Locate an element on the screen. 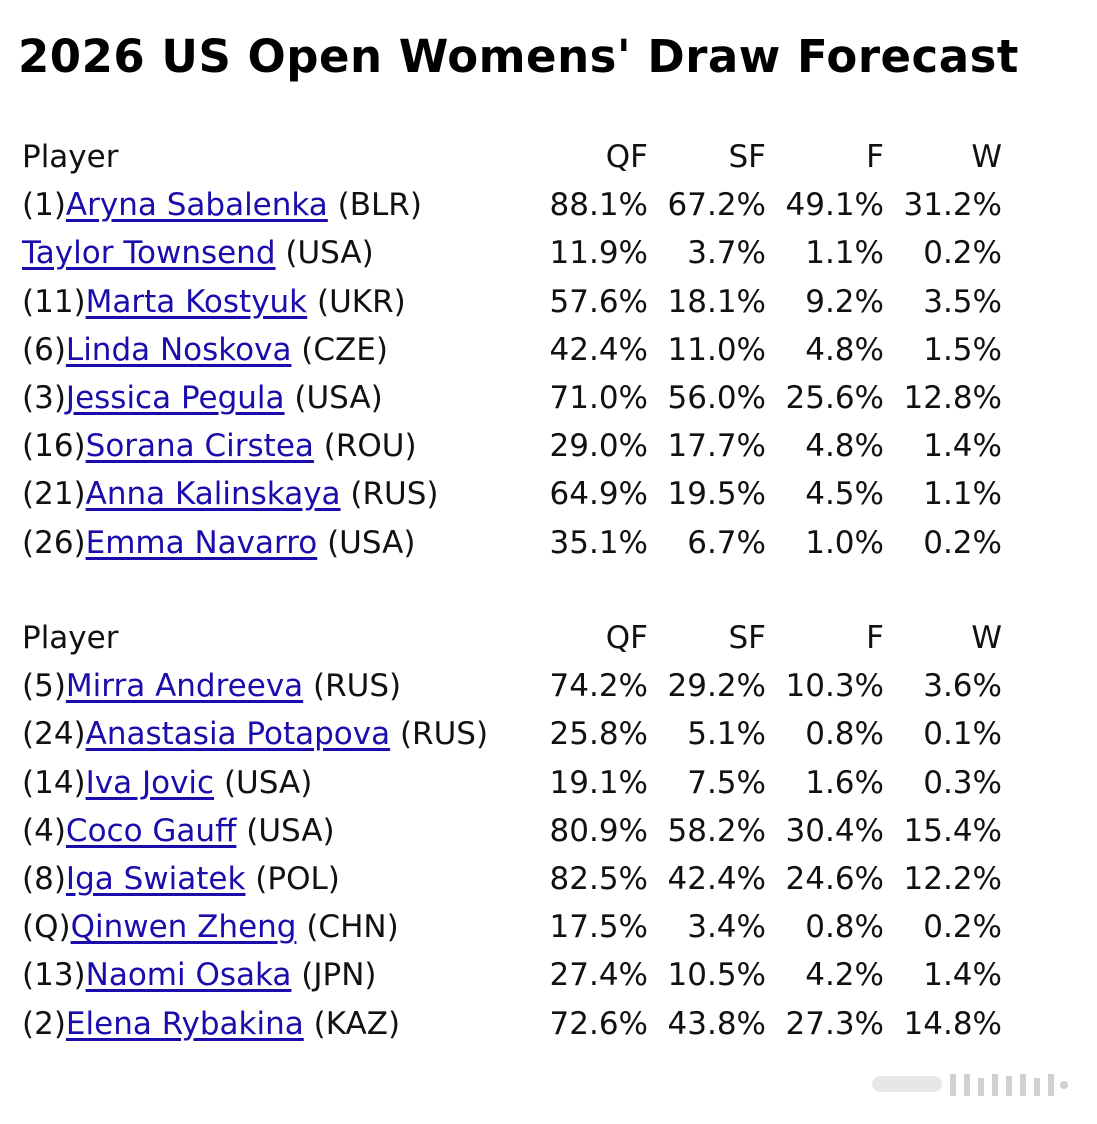 The width and height of the screenshot is (1097, 1124). f-probability-cell: 27.3% is located at coordinates (834, 1023).